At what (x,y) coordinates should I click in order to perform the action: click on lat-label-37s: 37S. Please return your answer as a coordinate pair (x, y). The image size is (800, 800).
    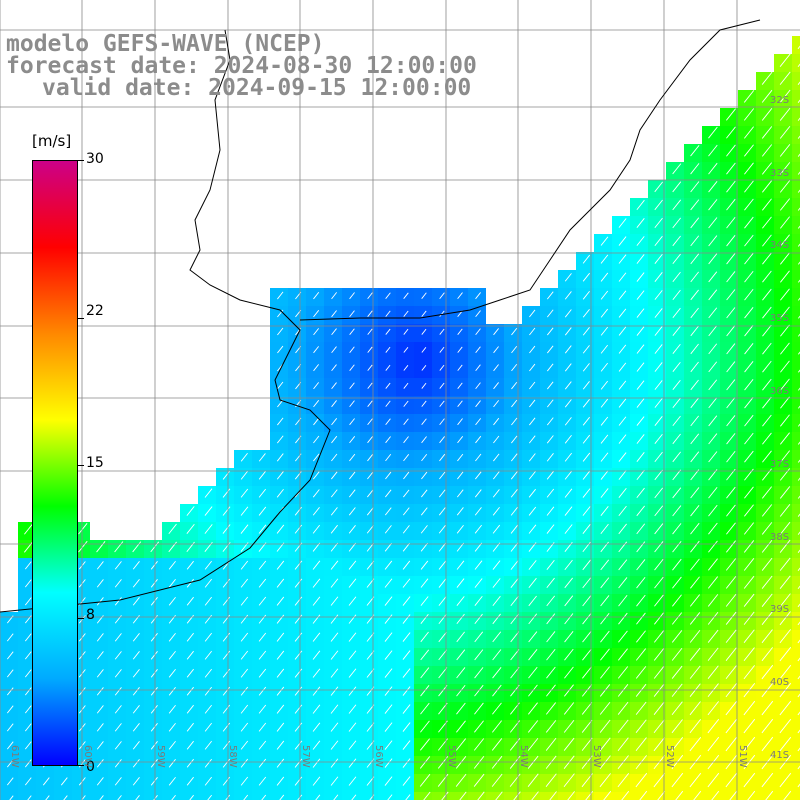
    Looking at the image, I should click on (780, 464).